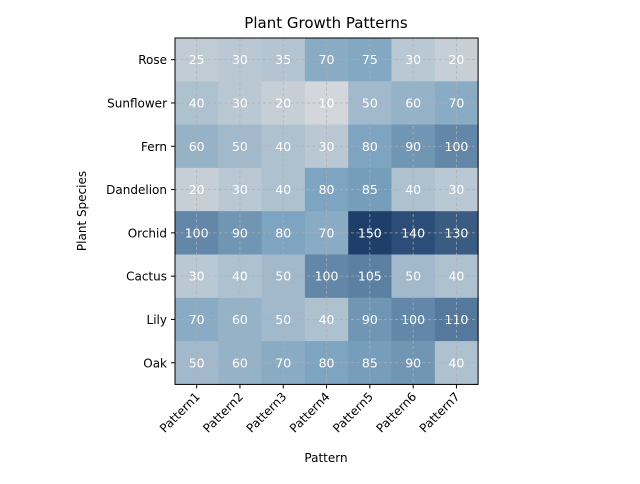  What do you see at coordinates (310, 413) in the screenshot?
I see `x-tick-label: Pattern4` at bounding box center [310, 413].